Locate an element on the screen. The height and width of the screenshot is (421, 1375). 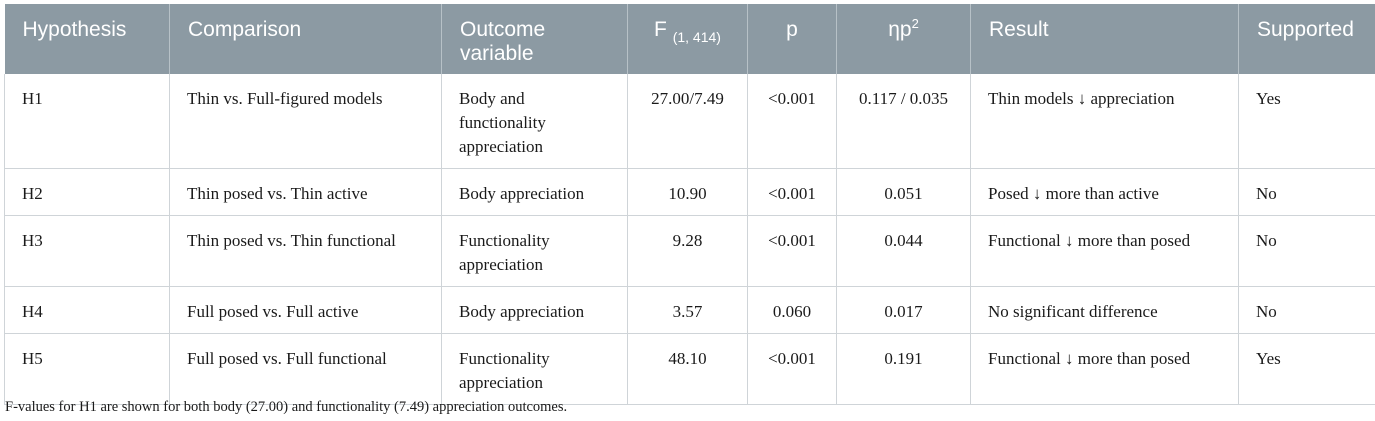
cell-f-value: 27.00/7.49 is located at coordinates (687, 121).